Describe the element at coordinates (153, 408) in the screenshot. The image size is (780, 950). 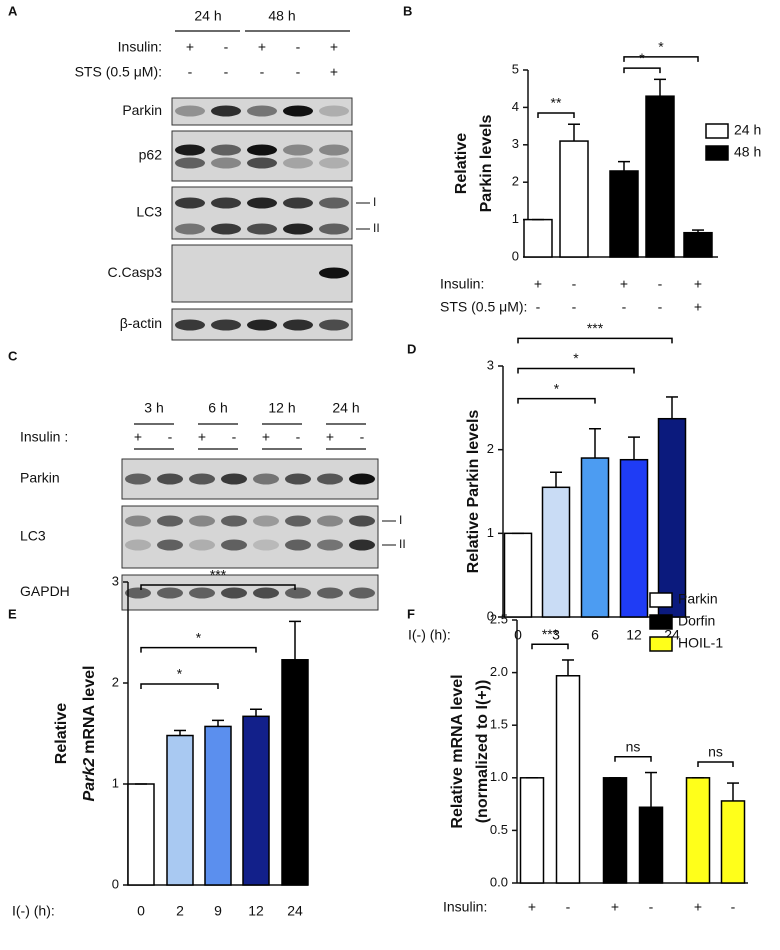
I see `blot-header: 3 h` at that location.